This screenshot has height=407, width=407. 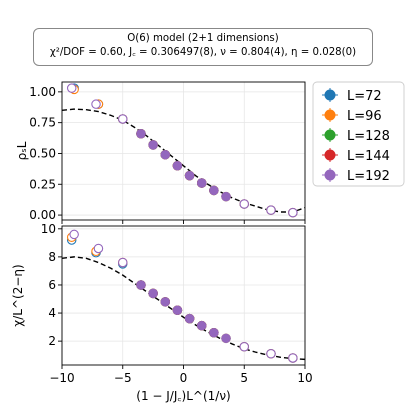 I want to click on legend-label: L=96, so click(x=364, y=116).